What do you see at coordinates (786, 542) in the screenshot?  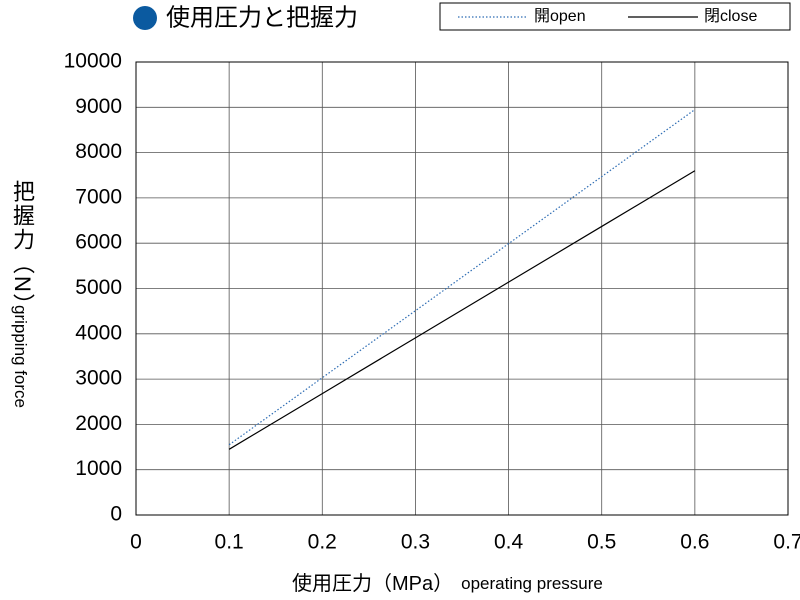 I see `x-tick-label: 0.7` at bounding box center [786, 542].